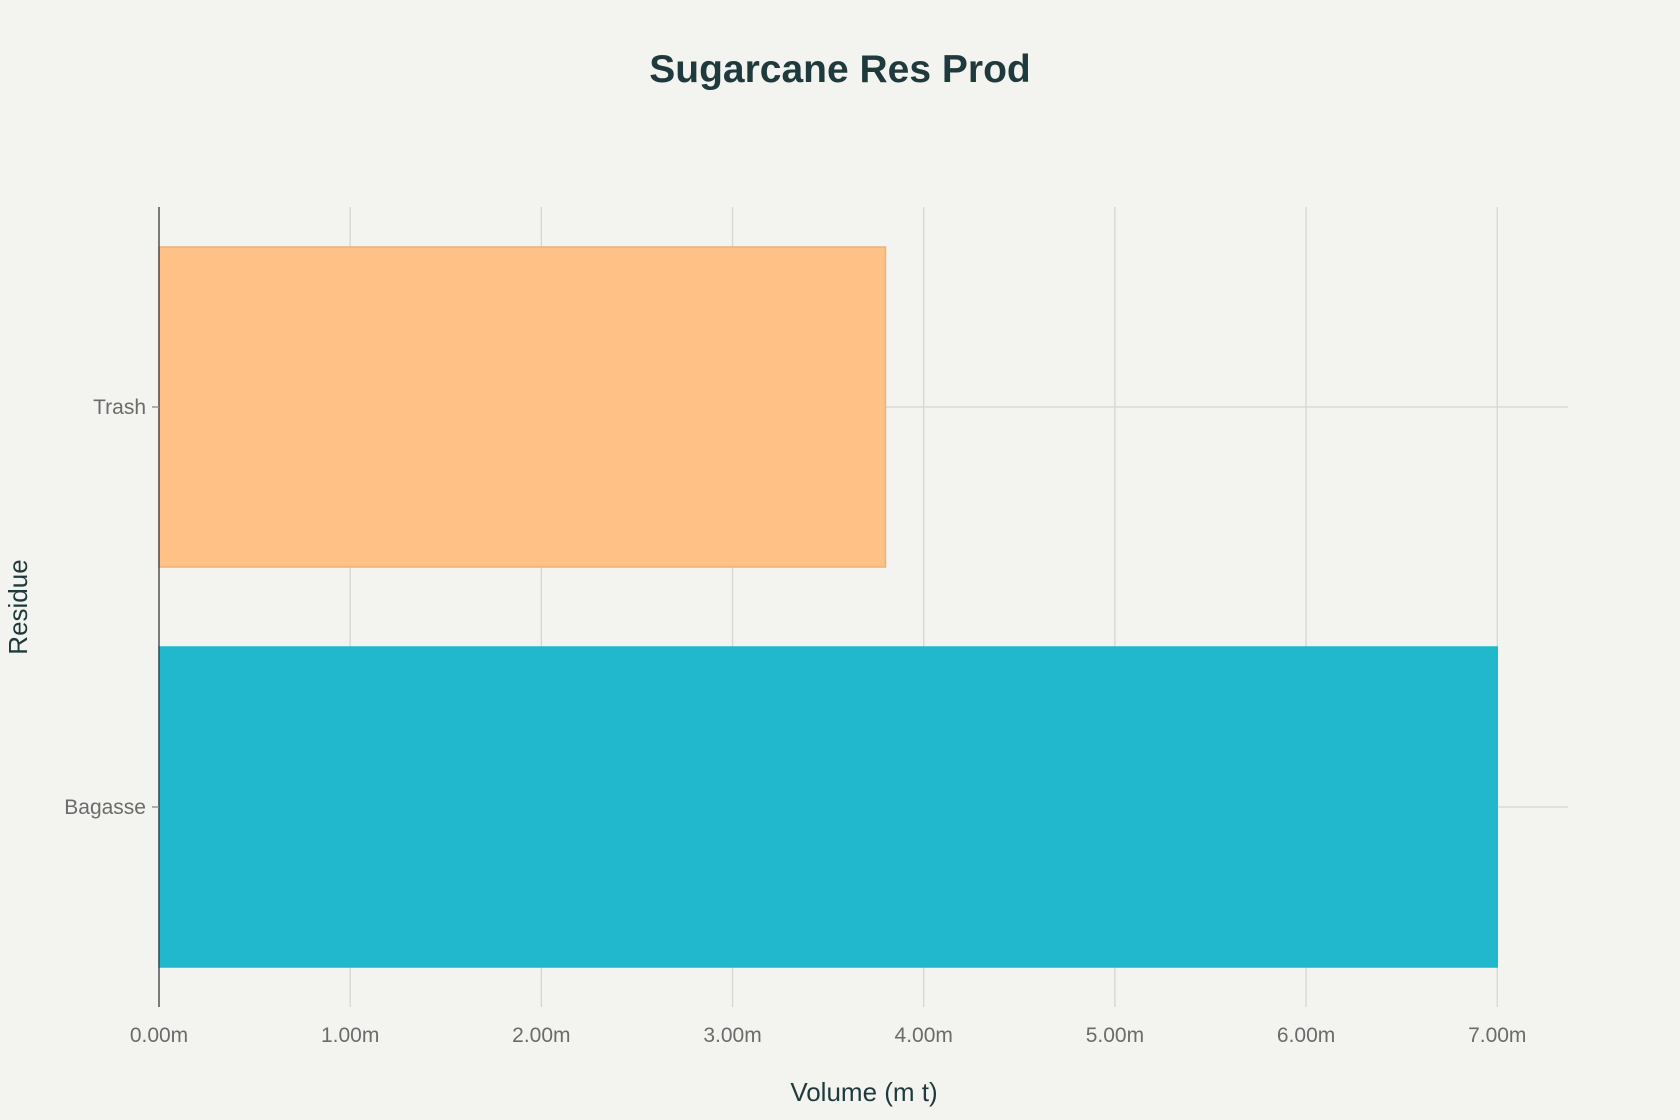 The image size is (1680, 1120). I want to click on chart-title: Sugarcane Res Prod, so click(839, 69).